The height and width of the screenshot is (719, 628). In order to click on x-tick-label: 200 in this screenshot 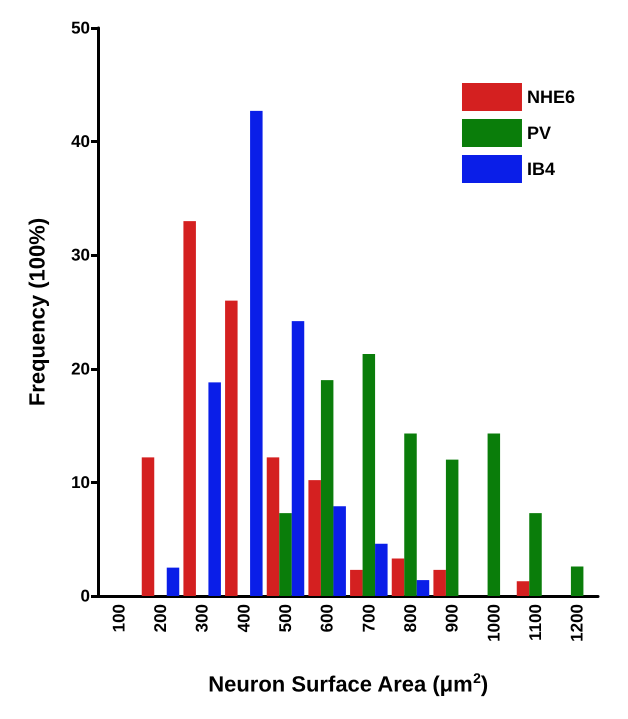, I will do `click(160, 618)`.